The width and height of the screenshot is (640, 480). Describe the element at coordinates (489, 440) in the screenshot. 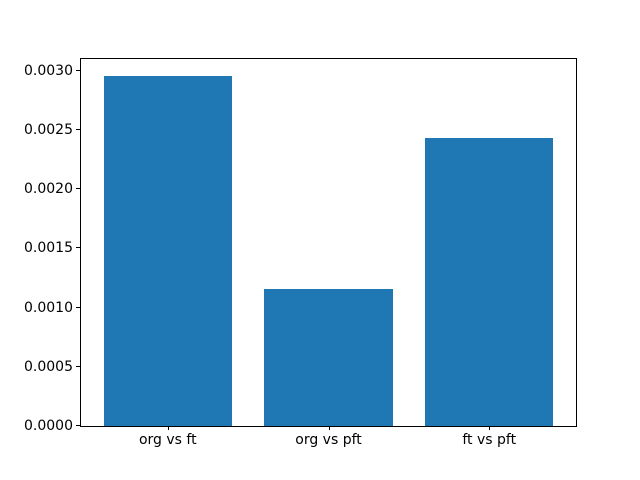

I see `x-tick-label: ft vs pft` at that location.